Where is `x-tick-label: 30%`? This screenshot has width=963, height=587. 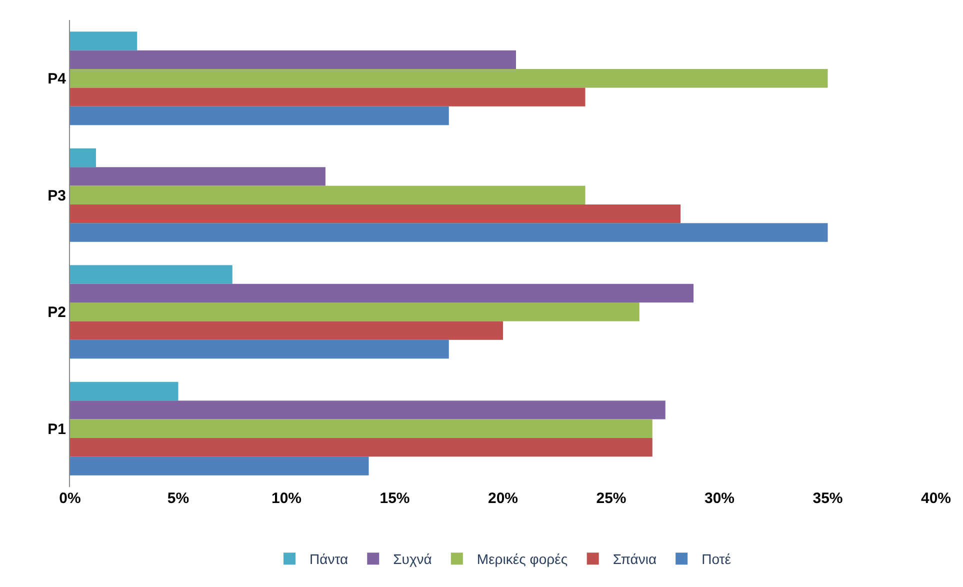
x-tick-label: 30% is located at coordinates (719, 498).